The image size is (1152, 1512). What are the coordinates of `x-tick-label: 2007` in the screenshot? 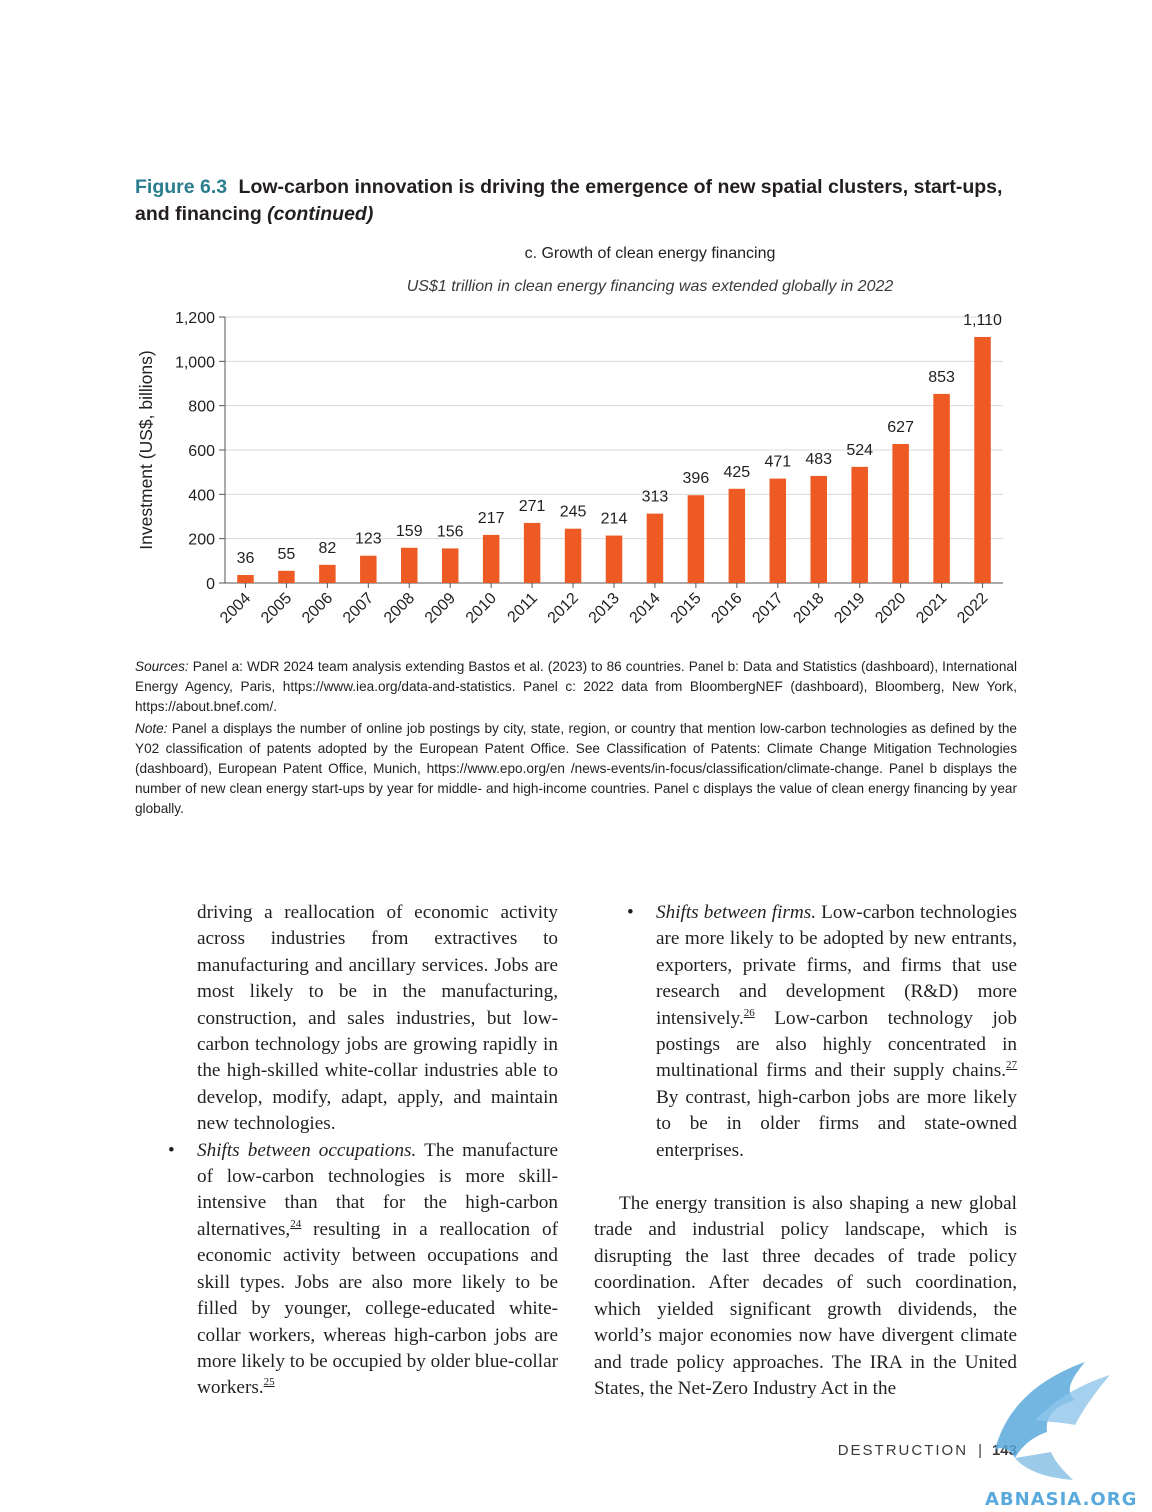 It's located at (358, 608).